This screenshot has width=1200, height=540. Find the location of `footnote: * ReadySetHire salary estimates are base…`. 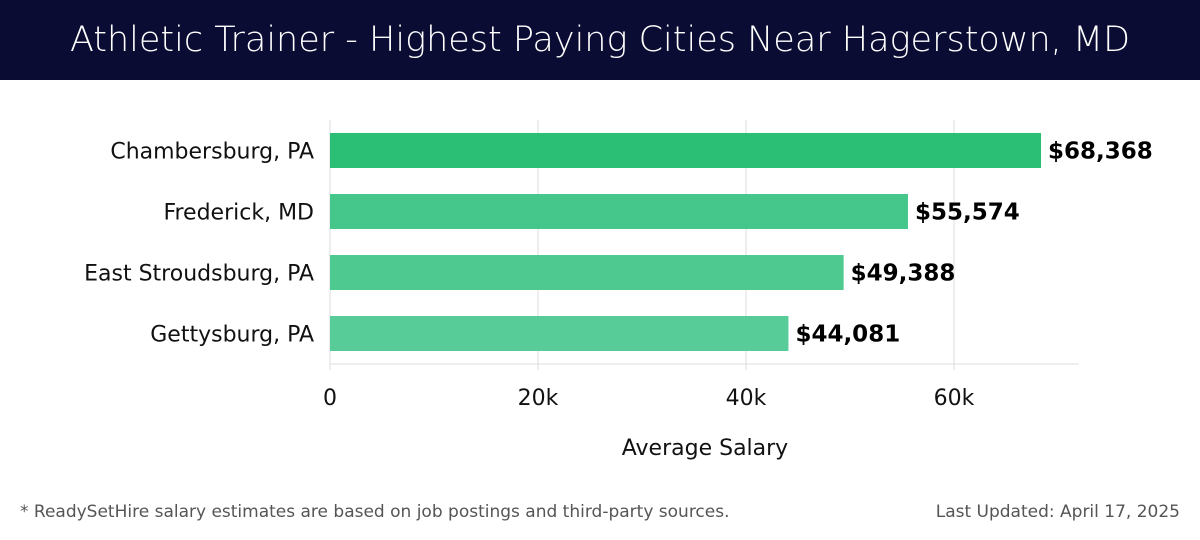

footnote: * ReadySetHire salary estimates are base… is located at coordinates (375, 512).